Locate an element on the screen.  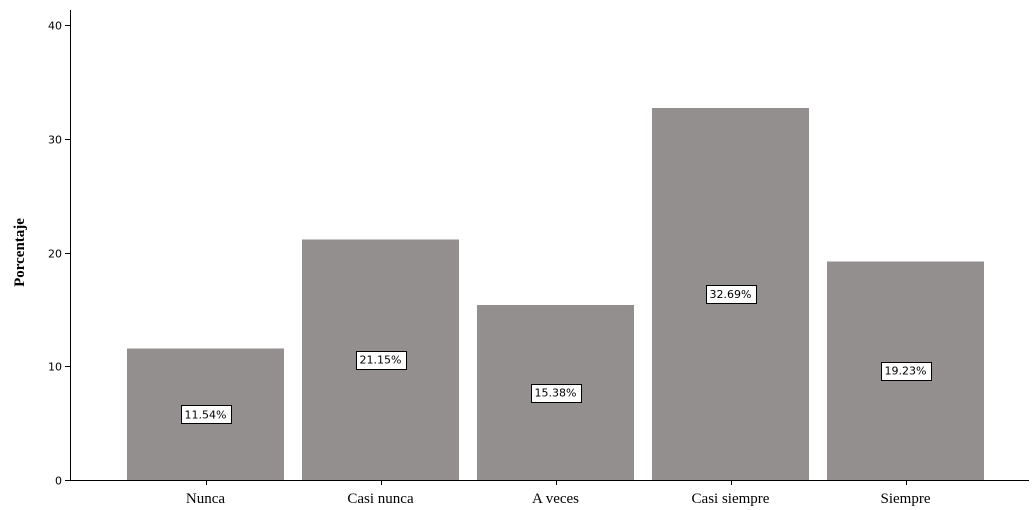
y-tick-label: 0 is located at coordinates (58, 481).